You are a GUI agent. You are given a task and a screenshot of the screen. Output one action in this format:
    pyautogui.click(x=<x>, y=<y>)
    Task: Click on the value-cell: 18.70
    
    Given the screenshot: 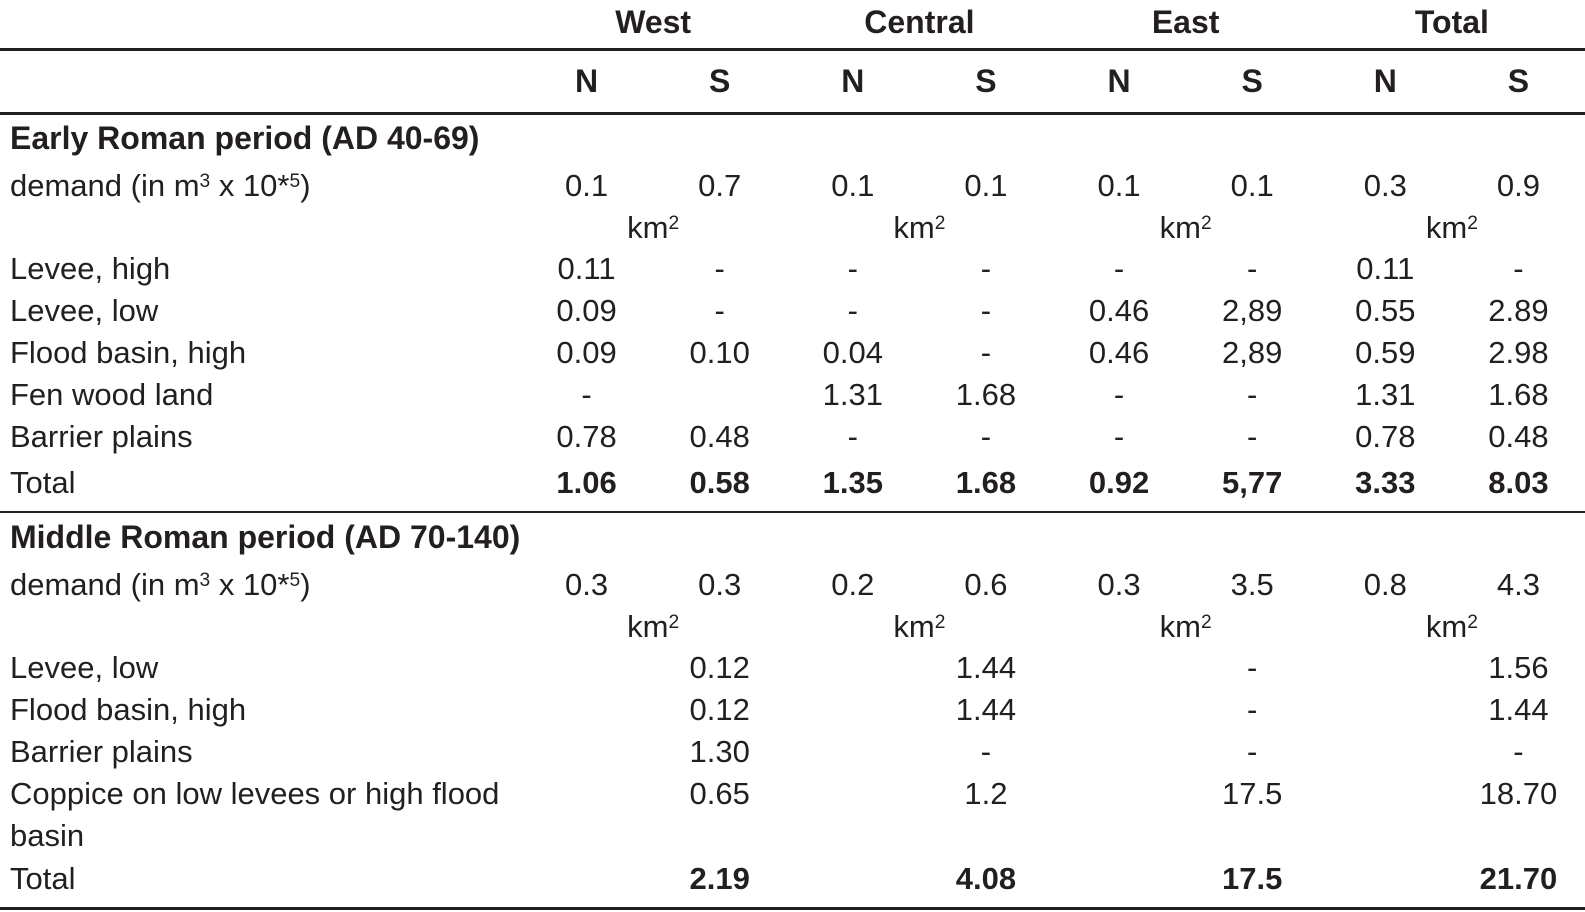 What is the action you would take?
    pyautogui.click(x=1518, y=793)
    